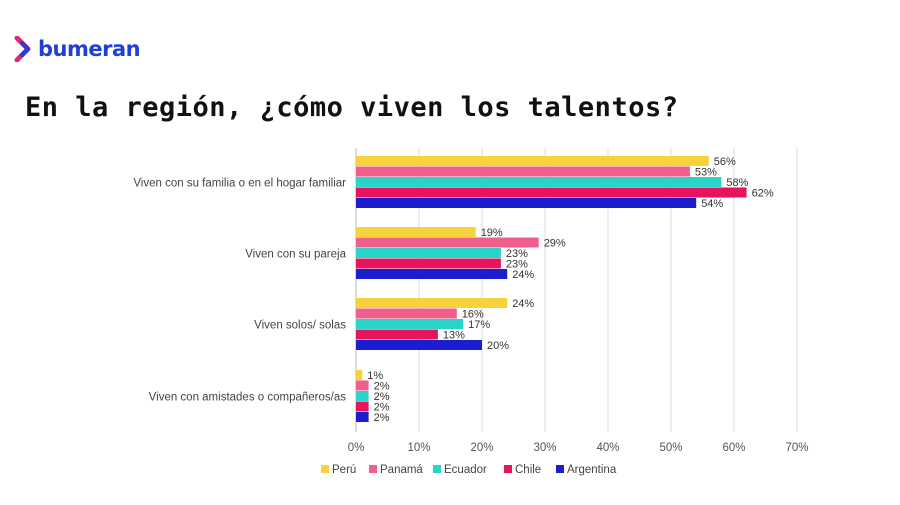  Describe the element at coordinates (352, 107) in the screenshot. I see `page-title: En la región, ¿cómo viven los talentos?` at that location.